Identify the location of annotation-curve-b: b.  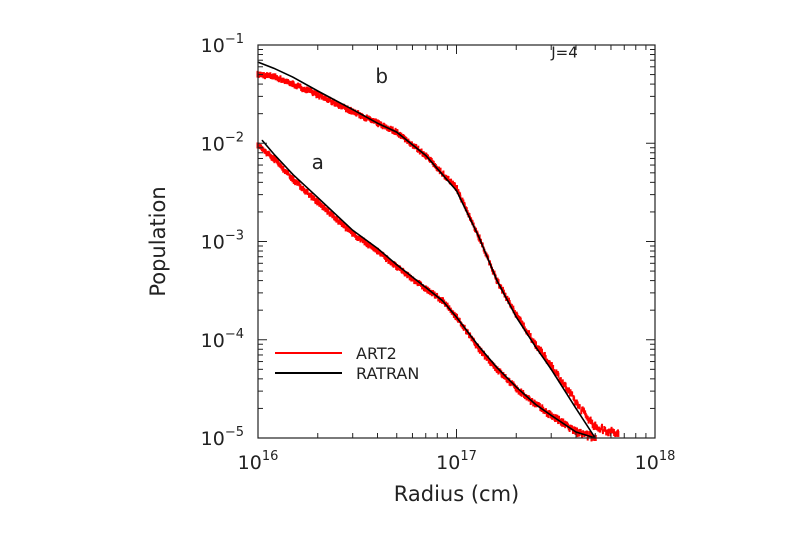
(381, 76).